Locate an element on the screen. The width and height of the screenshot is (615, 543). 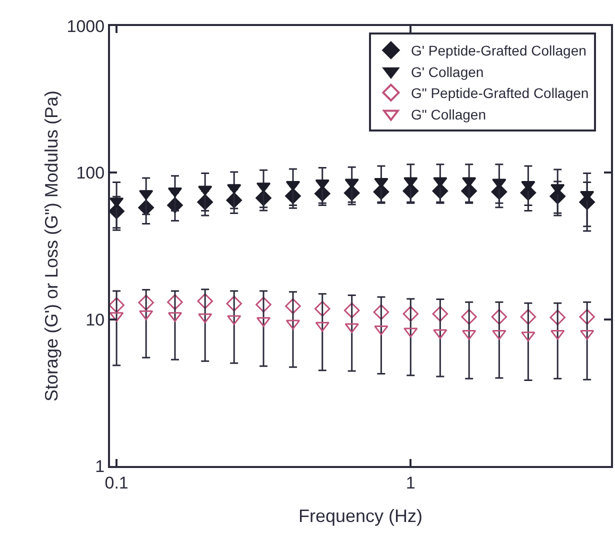
y-tick-label: 1000 is located at coordinates (85, 26).